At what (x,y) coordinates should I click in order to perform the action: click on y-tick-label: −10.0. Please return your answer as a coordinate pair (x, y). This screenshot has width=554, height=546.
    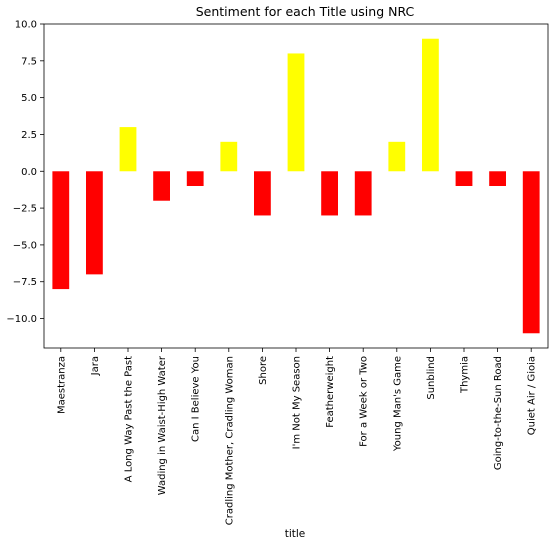
    Looking at the image, I should click on (21, 319).